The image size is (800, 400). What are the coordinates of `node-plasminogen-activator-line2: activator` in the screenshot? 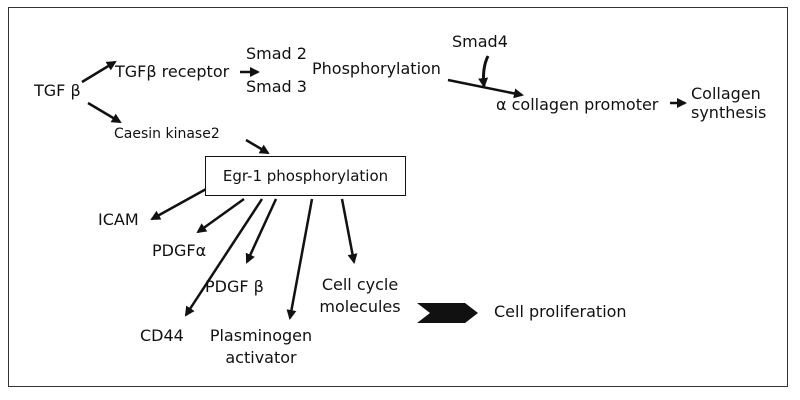 It's located at (261, 357).